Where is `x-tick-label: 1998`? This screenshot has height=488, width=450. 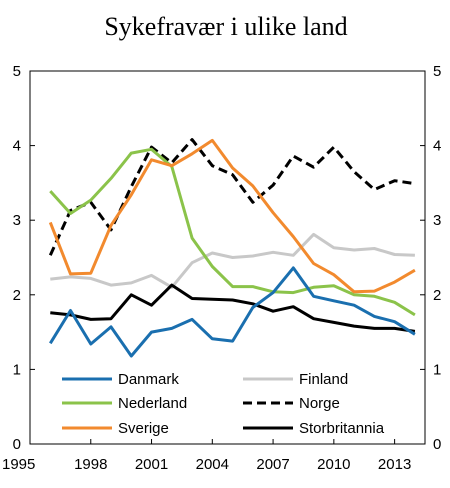
x-tick-label: 1998 is located at coordinates (90, 464).